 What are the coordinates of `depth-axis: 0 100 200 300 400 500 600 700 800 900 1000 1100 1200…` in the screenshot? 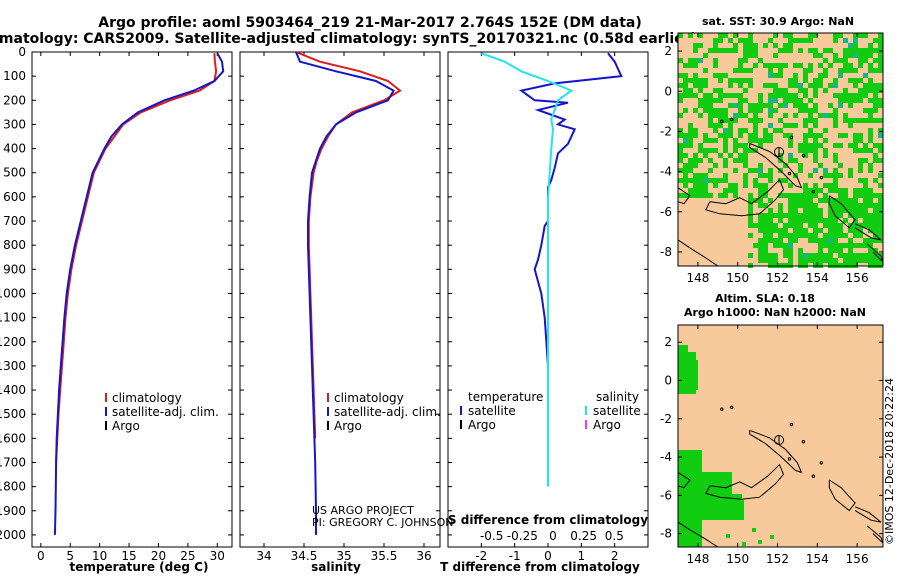 It's located at (13, 293).